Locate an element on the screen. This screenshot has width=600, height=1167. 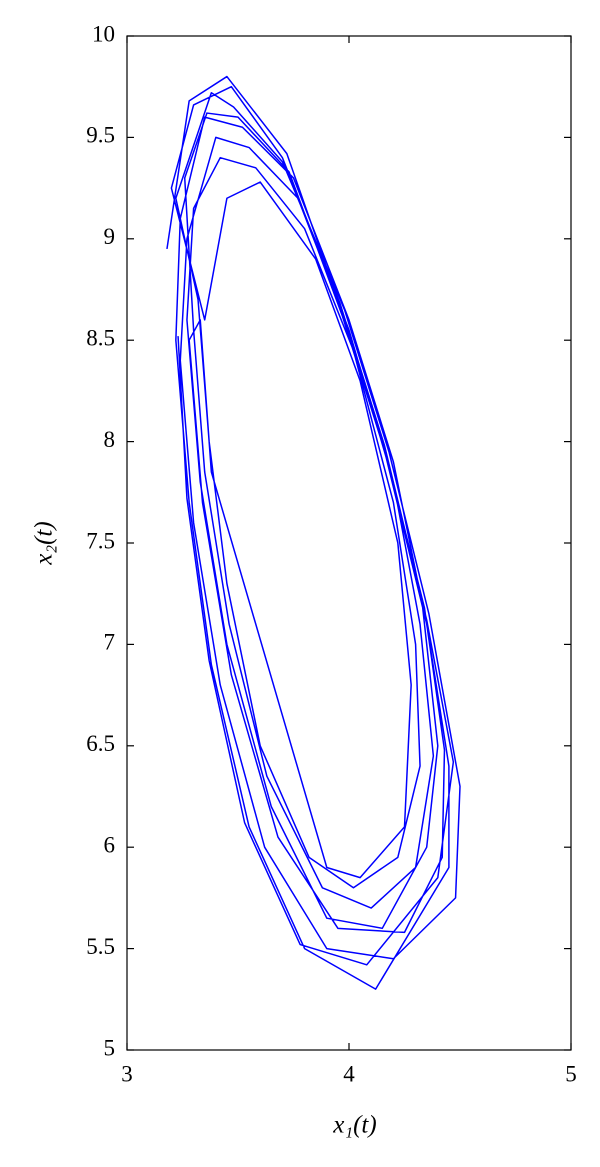
y-tick-label: 6 is located at coordinates (110, 844).